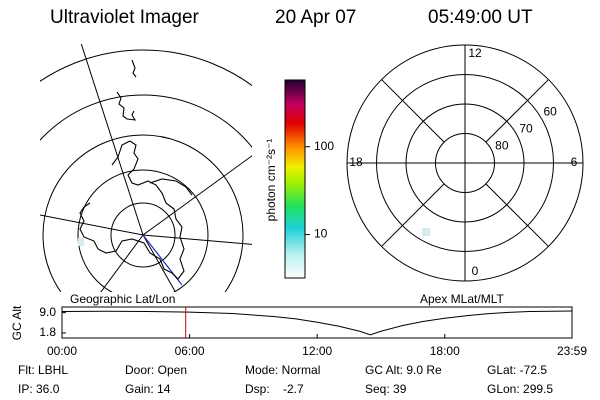 The width and height of the screenshot is (600, 400). What do you see at coordinates (356, 162) in the screenshot?
I see `hour-label: 18` at bounding box center [356, 162].